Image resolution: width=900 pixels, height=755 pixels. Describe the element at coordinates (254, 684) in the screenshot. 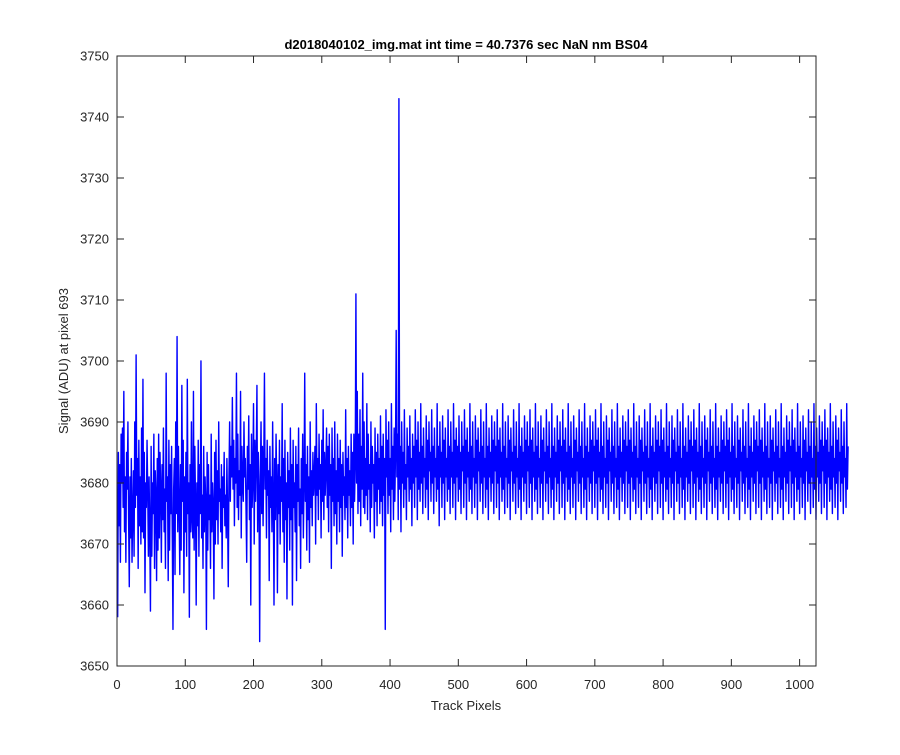

I see `x-tick-label: 200` at that location.